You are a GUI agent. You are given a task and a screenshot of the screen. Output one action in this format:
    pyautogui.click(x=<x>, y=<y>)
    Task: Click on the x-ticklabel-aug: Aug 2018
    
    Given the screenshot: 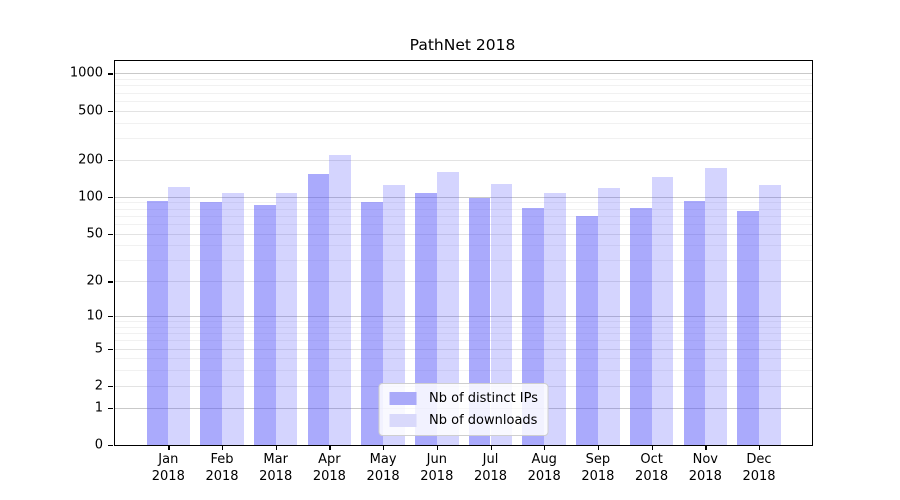 What is the action you would take?
    pyautogui.click(x=544, y=468)
    